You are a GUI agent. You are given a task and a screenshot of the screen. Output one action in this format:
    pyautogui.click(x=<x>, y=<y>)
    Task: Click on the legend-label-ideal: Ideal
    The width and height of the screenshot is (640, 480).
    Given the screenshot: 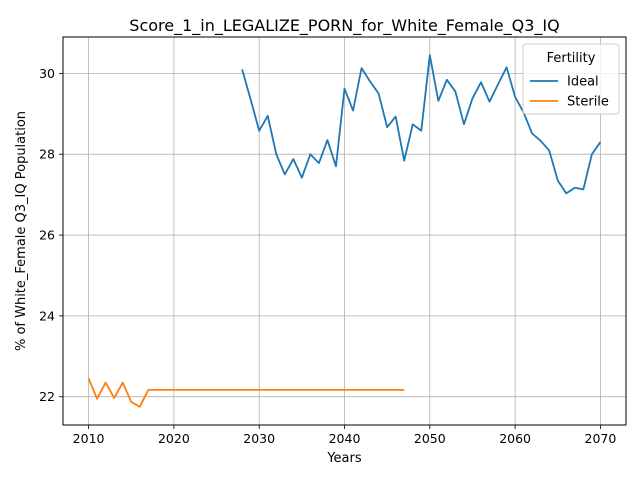 What is the action you would take?
    pyautogui.click(x=583, y=82)
    